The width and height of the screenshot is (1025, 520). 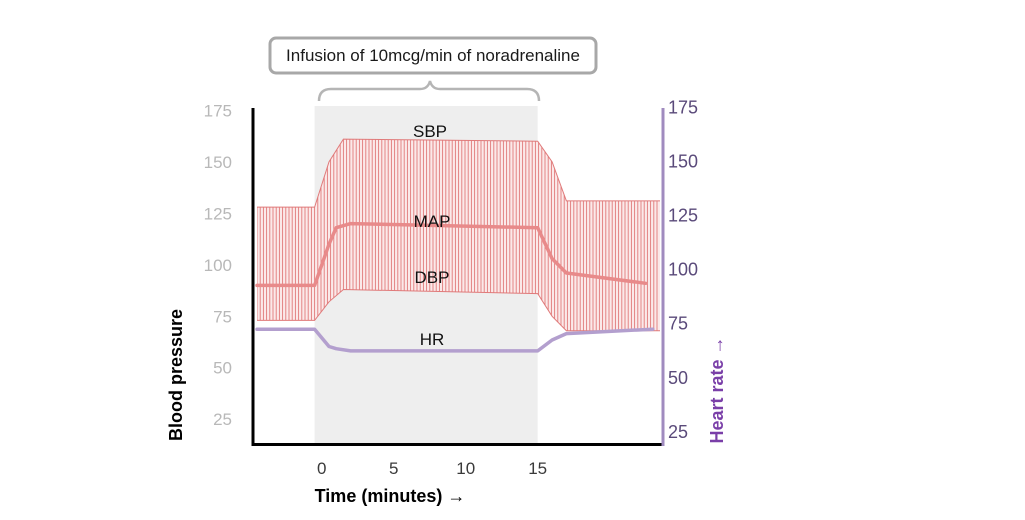 I want to click on y-right-tick-label: 100, so click(x=683, y=270).